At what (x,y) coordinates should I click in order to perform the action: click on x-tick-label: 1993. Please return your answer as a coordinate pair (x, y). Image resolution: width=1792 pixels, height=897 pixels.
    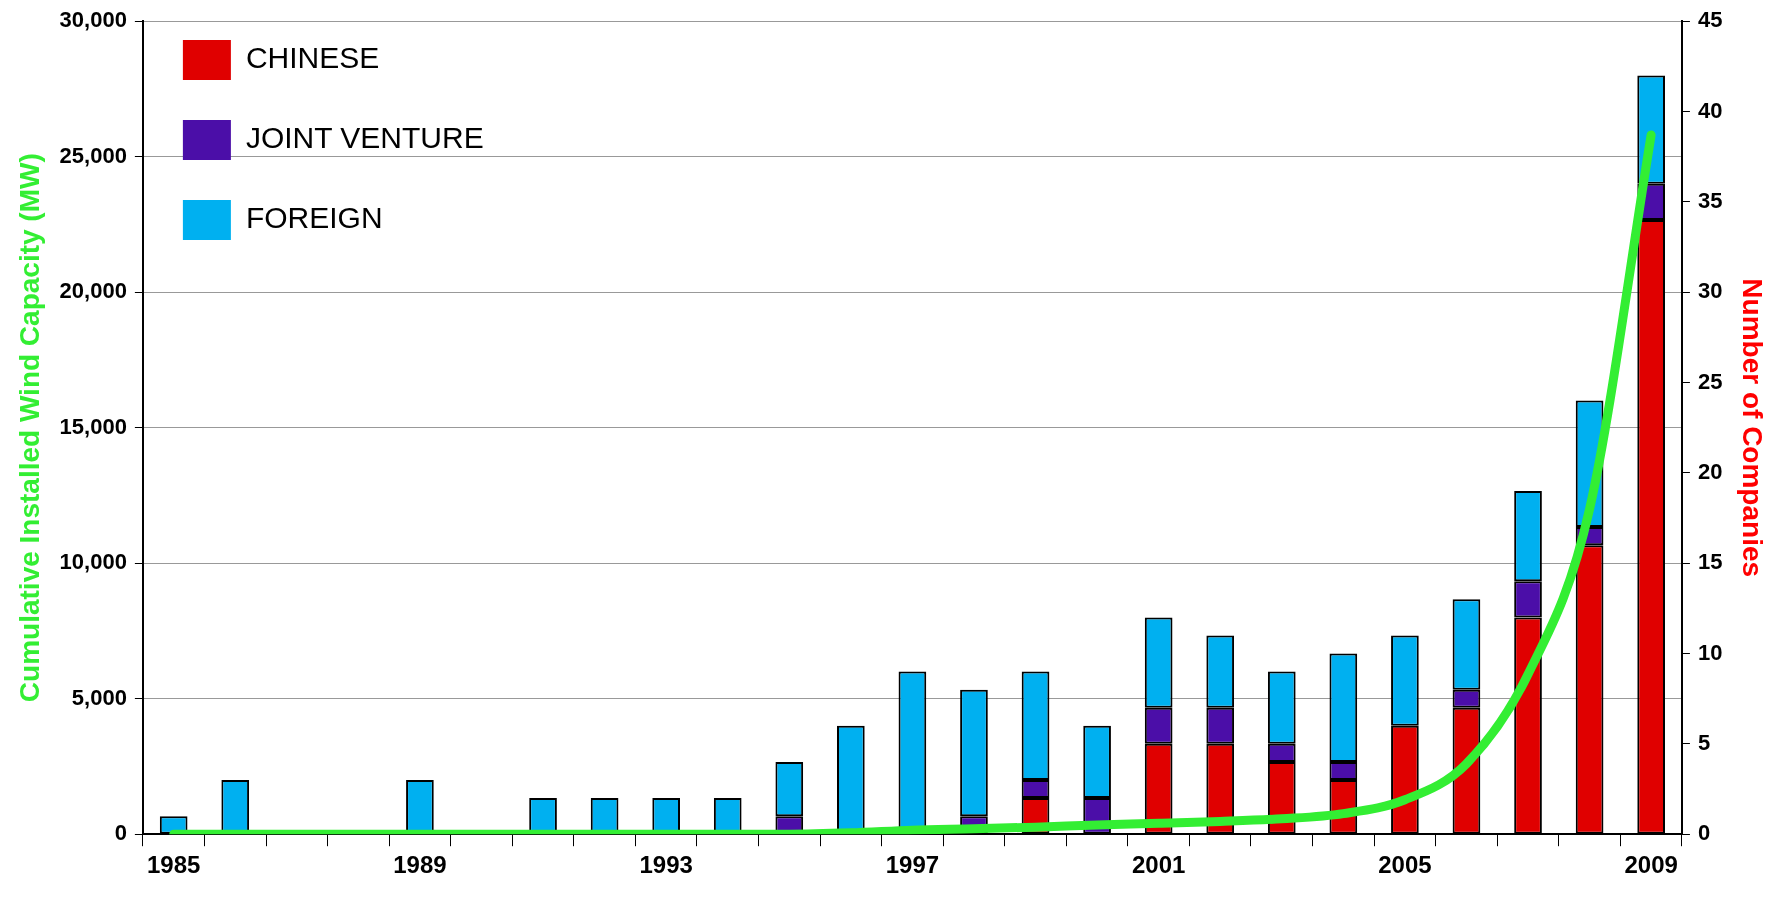
    Looking at the image, I should click on (666, 865).